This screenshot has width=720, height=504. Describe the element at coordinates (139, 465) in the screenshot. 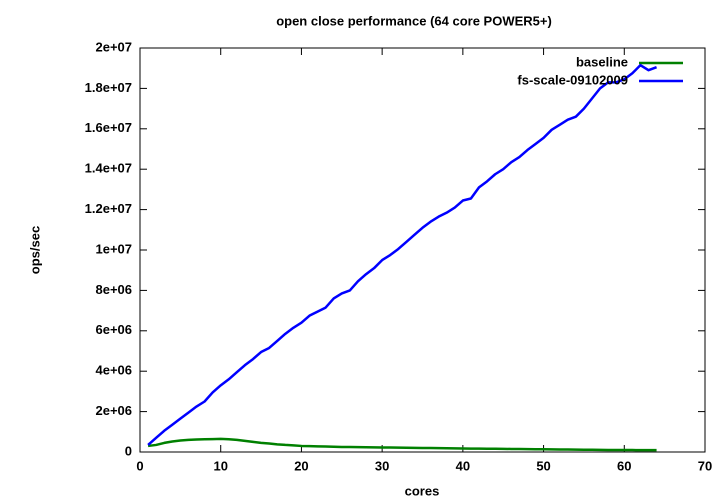

I see `x-tick-label: 0` at that location.